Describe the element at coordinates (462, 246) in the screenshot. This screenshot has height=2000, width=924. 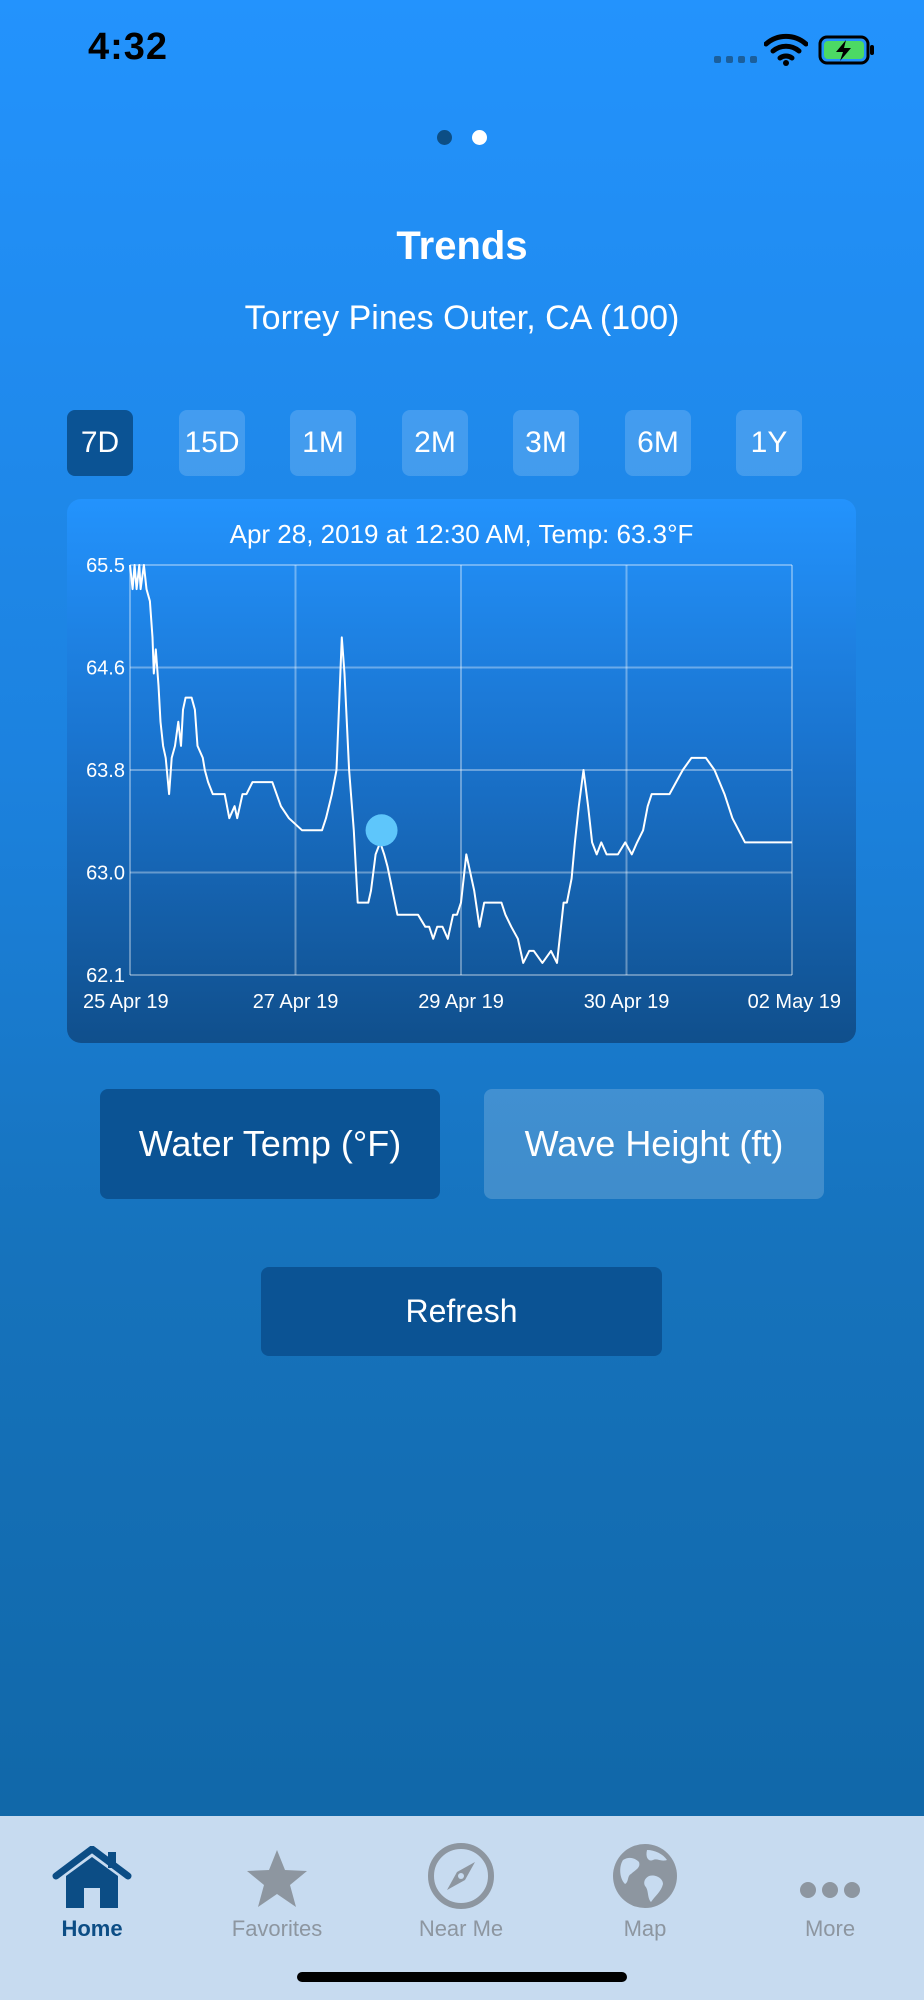
I see `page-title: Trends` at that location.